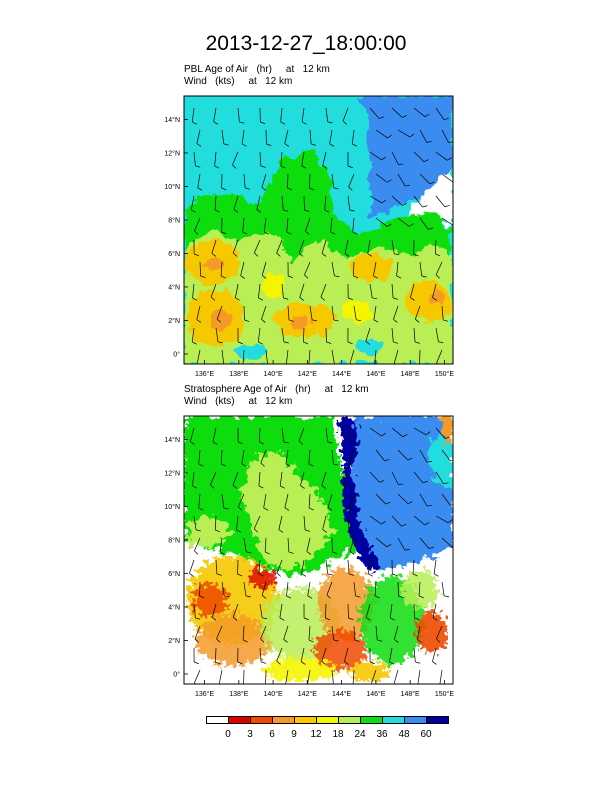 Image resolution: width=612 pixels, height=792 pixels. Describe the element at coordinates (276, 389) in the screenshot. I see `bottom-panel-title: Stratosphere Age of Air (hr) at 12 km` at that location.